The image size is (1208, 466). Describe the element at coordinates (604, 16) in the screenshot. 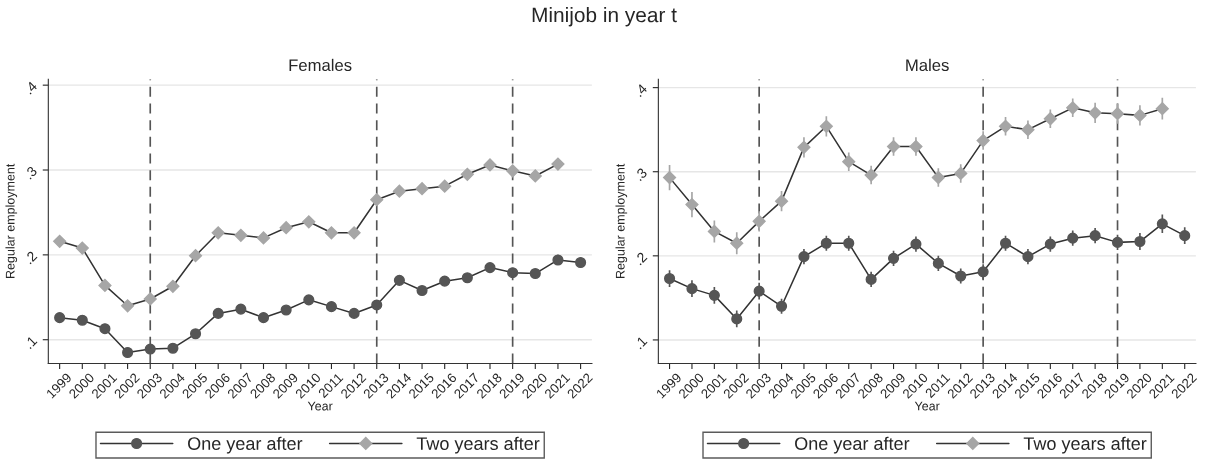

I see `text: Minijob in year t` at that location.